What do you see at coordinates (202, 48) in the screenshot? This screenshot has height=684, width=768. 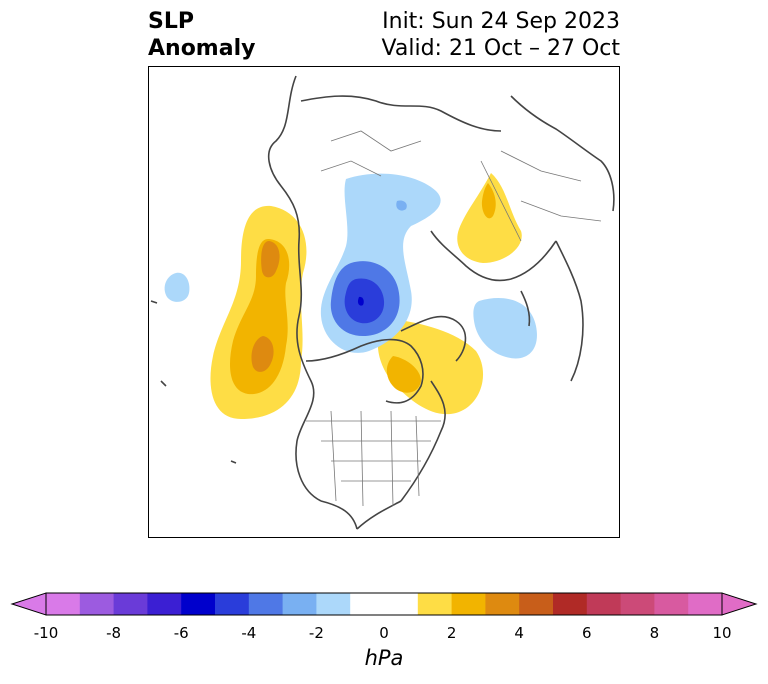 I see `title-line-2: Anomaly` at bounding box center [202, 48].